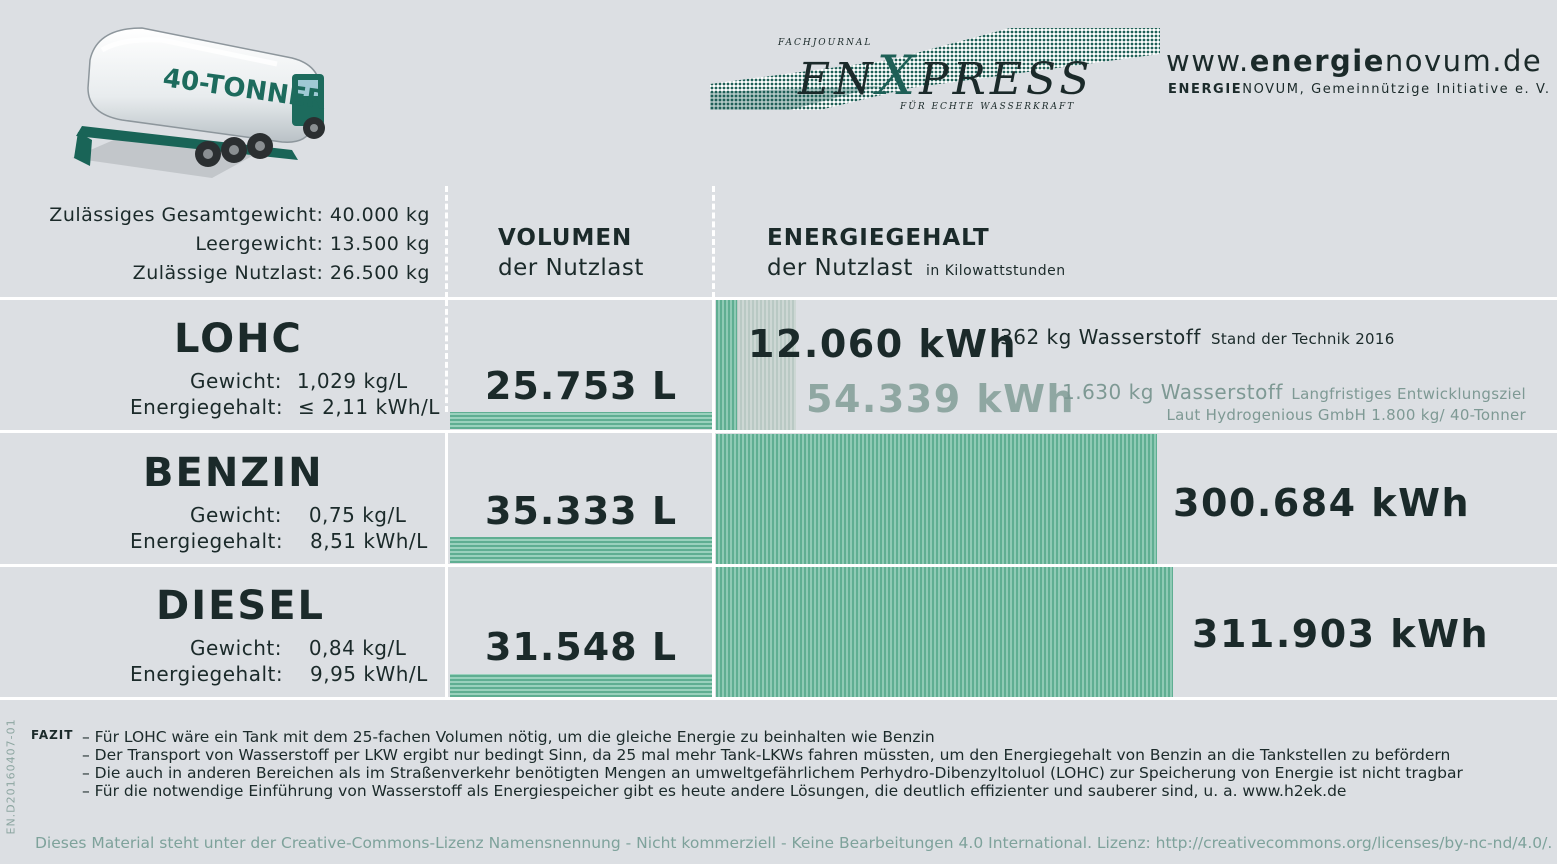  What do you see at coordinates (368, 541) in the screenshot?
I see `benzin-energy-value: 8,51 kWh/L` at bounding box center [368, 541].